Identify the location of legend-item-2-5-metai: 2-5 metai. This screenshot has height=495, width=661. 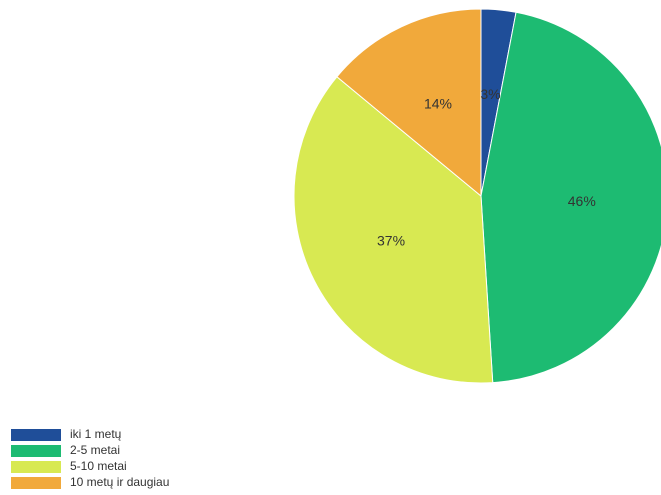
(90, 450).